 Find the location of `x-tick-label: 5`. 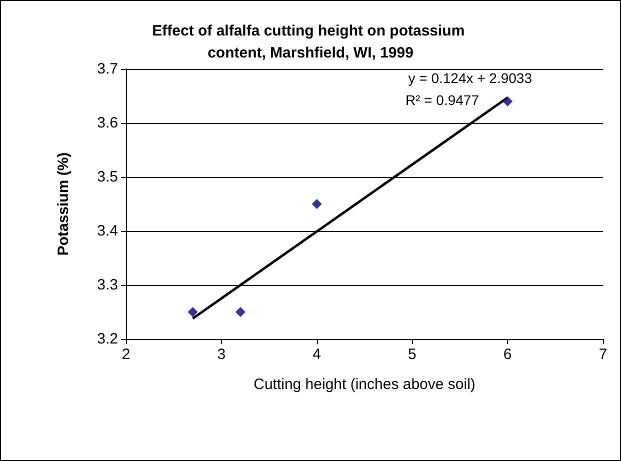

x-tick-label: 5 is located at coordinates (412, 354).